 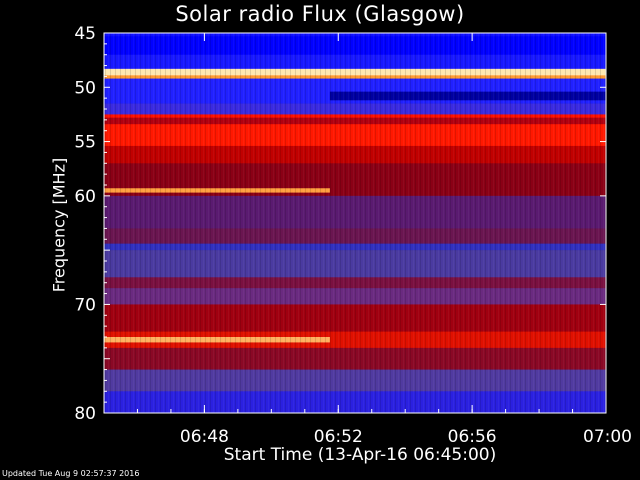 I want to click on y-tick-label-60: 60, so click(x=85, y=197).